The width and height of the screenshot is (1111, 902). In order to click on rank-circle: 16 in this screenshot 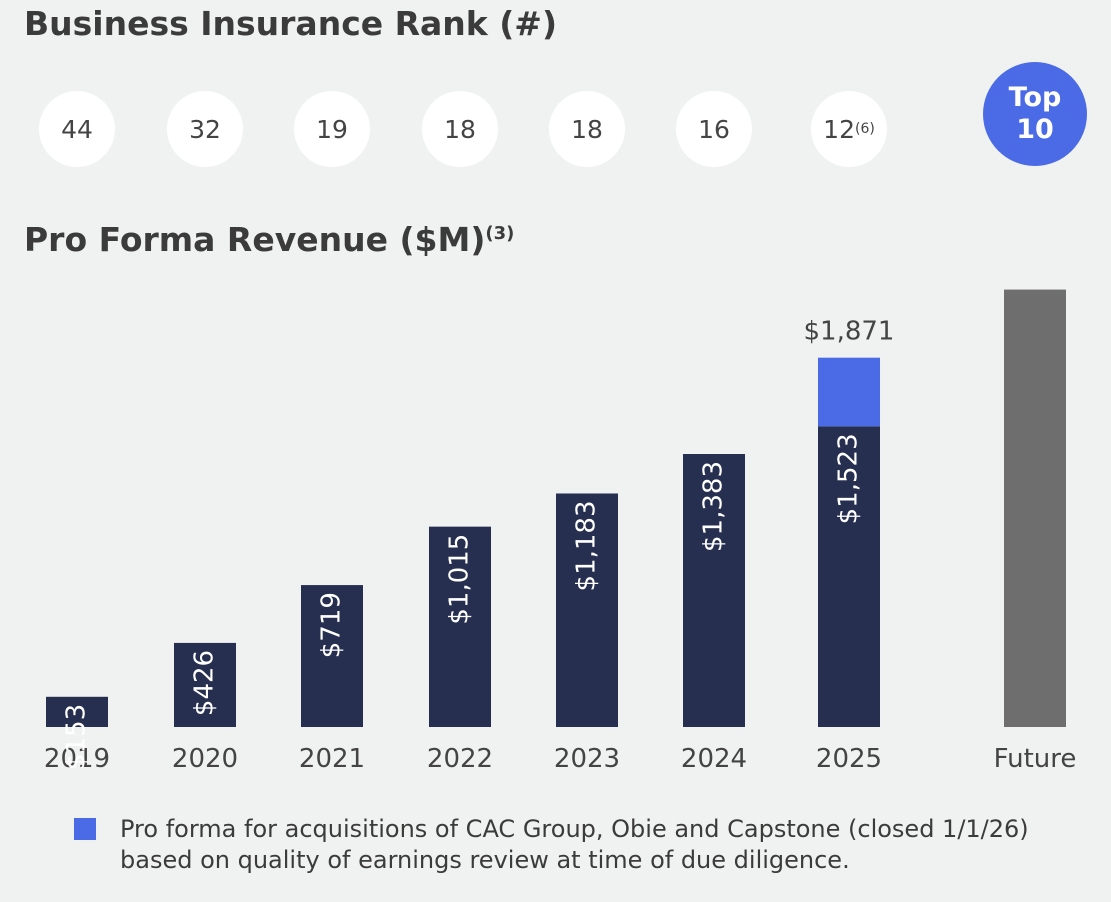, I will do `click(714, 129)`.